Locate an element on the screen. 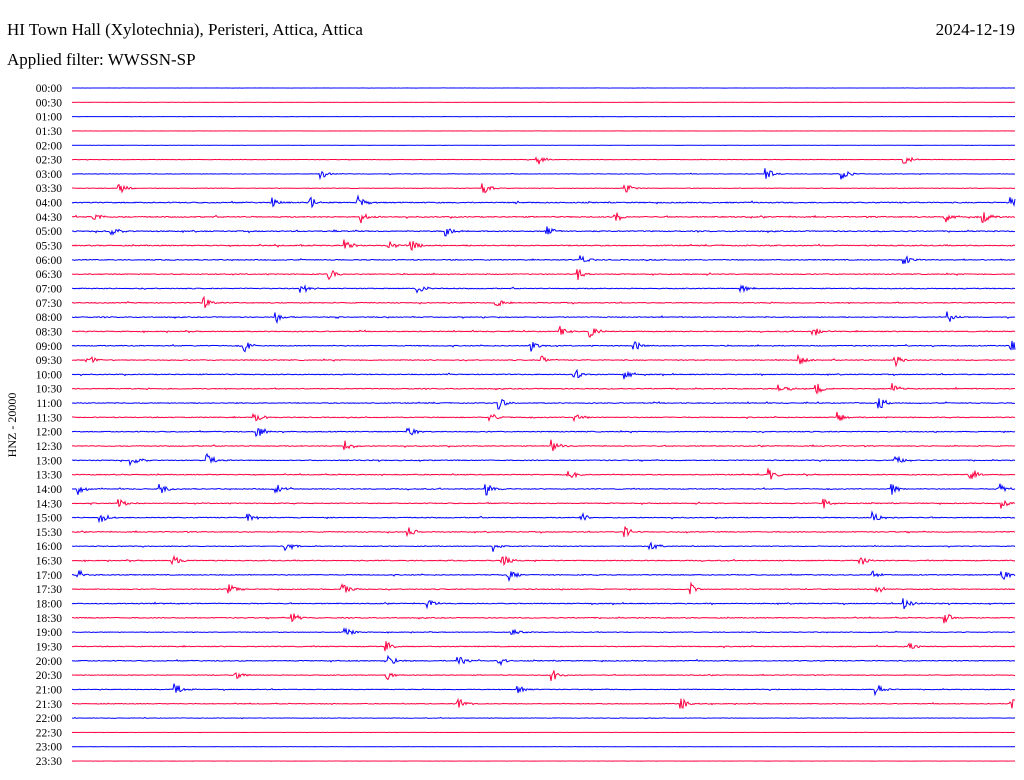 The image size is (1024, 780). time-tick-label: 00:00 is located at coordinates (49, 89).